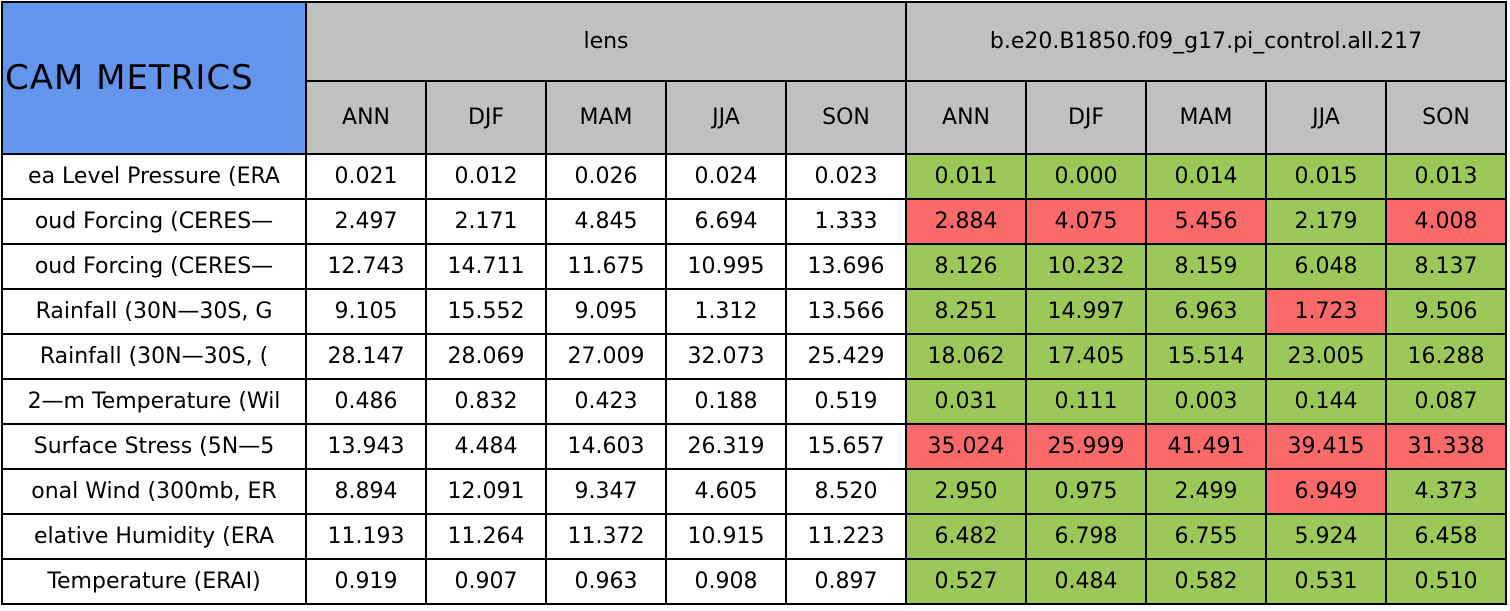  What do you see at coordinates (846, 401) in the screenshot?
I see `lens-cell: 0.519` at bounding box center [846, 401].